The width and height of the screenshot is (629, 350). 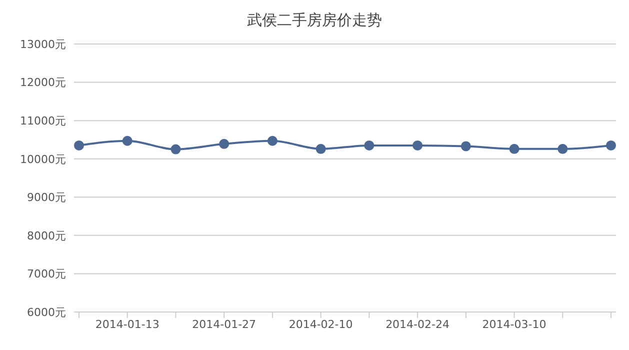 I want to click on y-tick-label: 12000元, so click(x=43, y=83).